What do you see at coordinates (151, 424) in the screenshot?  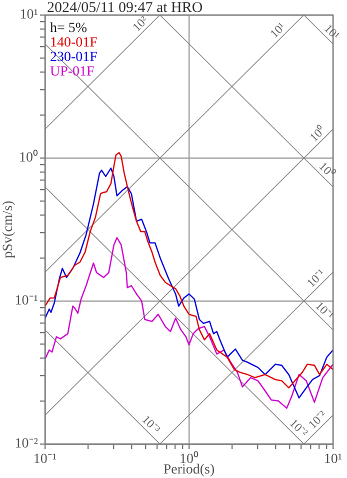 I see `annotation: 10⁻³` at bounding box center [151, 424].